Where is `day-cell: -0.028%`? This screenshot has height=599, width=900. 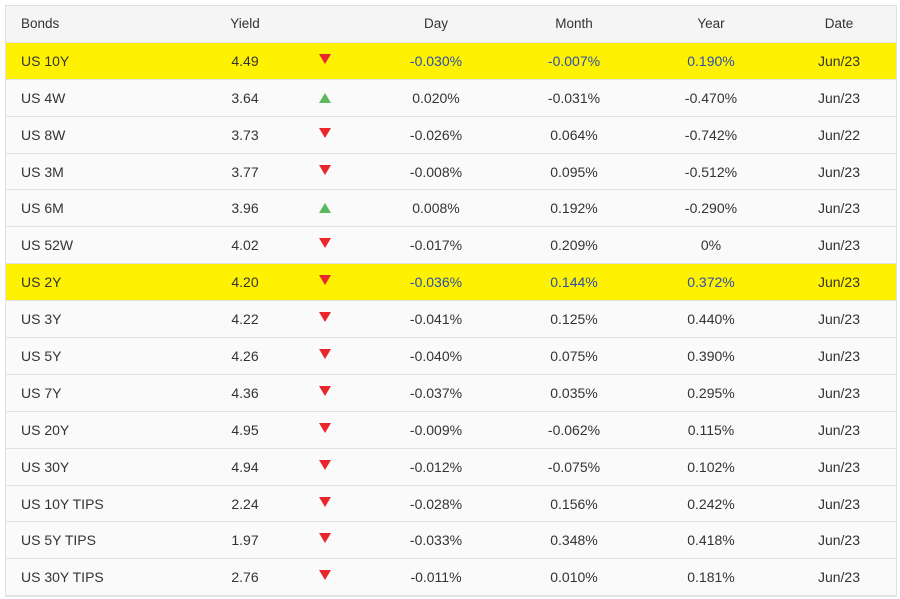
day-cell: -0.028% is located at coordinates (436, 503).